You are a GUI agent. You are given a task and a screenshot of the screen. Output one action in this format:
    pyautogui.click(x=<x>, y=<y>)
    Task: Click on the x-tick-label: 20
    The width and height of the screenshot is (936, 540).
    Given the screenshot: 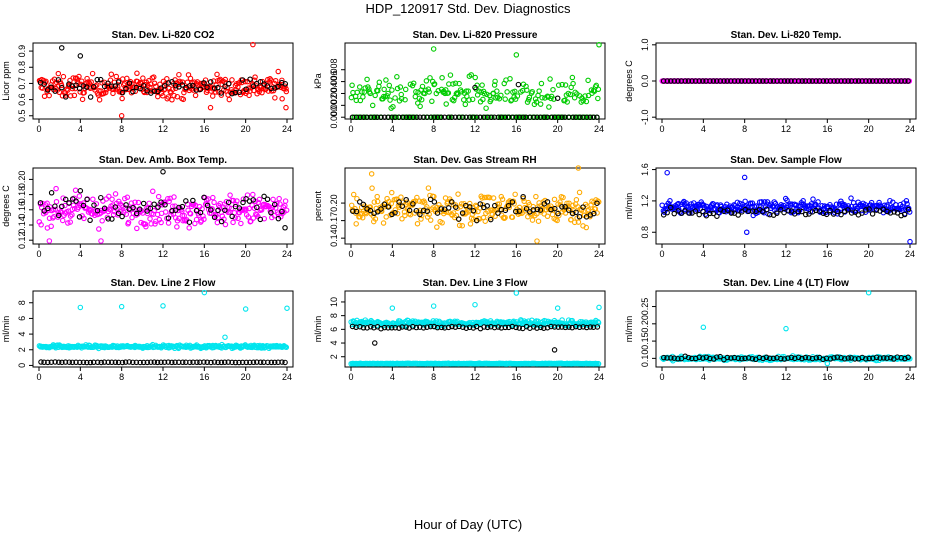 What is the action you would take?
    pyautogui.click(x=869, y=254)
    